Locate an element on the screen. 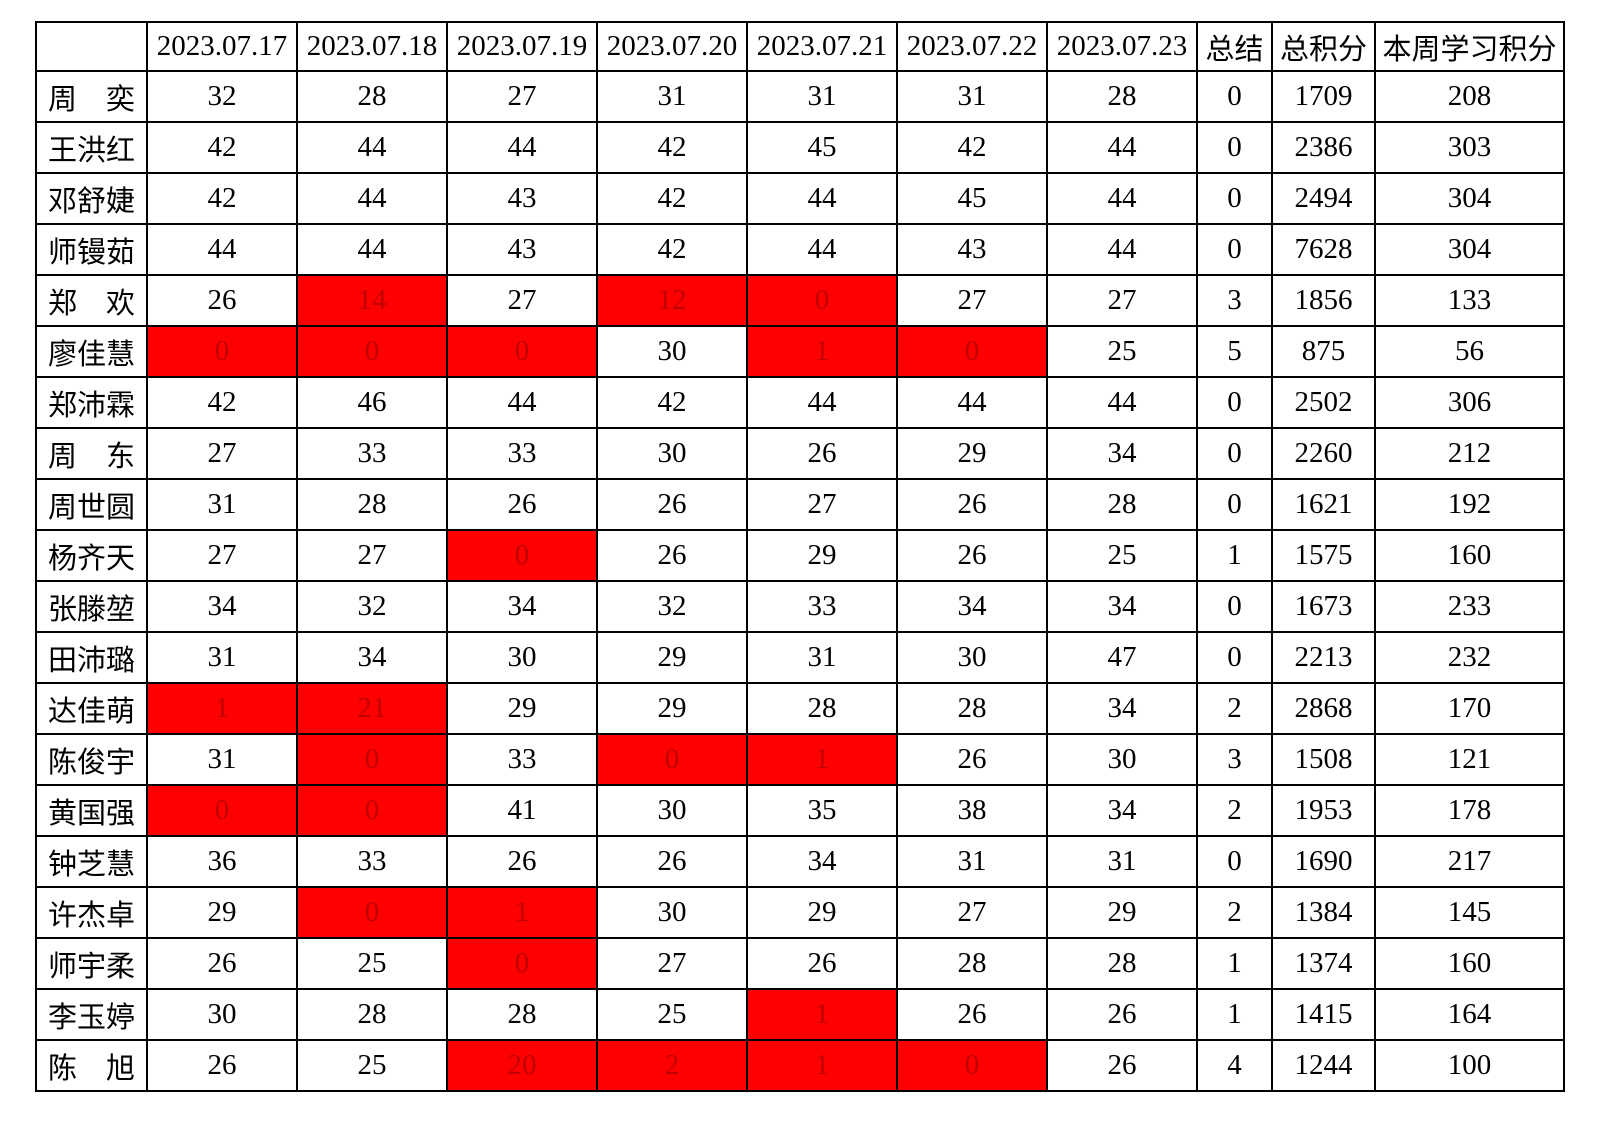  student-name: 张滕堃 is located at coordinates (92, 609).